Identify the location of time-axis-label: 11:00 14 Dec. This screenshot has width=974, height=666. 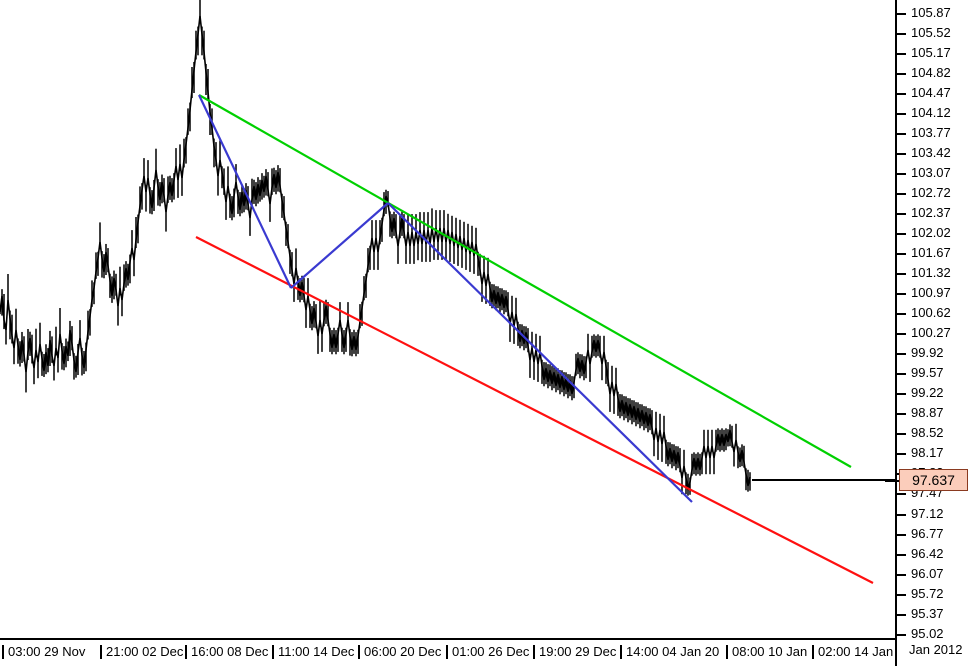
(313, 652).